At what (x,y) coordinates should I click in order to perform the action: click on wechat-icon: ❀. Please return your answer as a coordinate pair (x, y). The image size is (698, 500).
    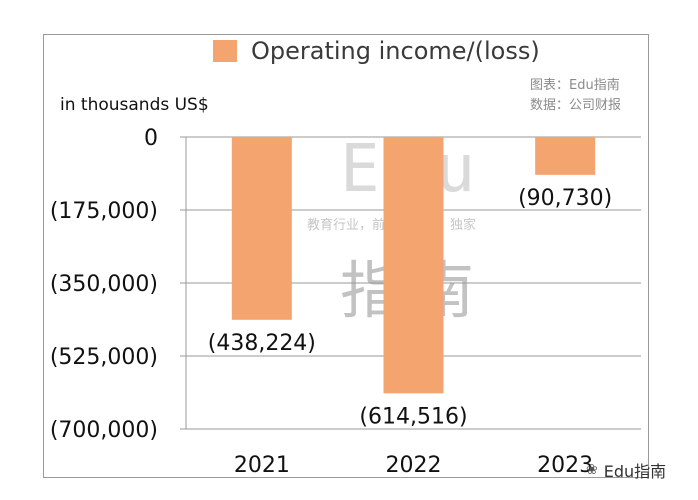
    Looking at the image, I should click on (592, 470).